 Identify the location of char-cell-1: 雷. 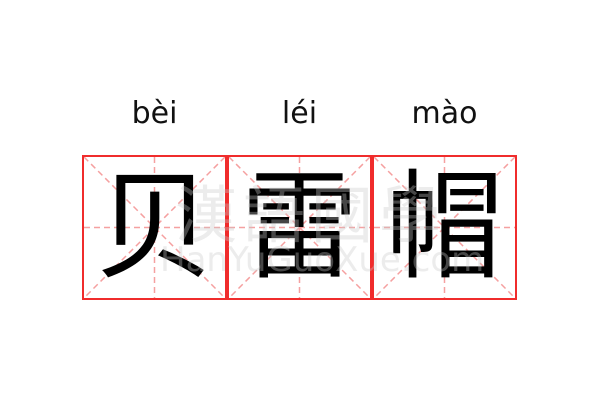
(299, 227).